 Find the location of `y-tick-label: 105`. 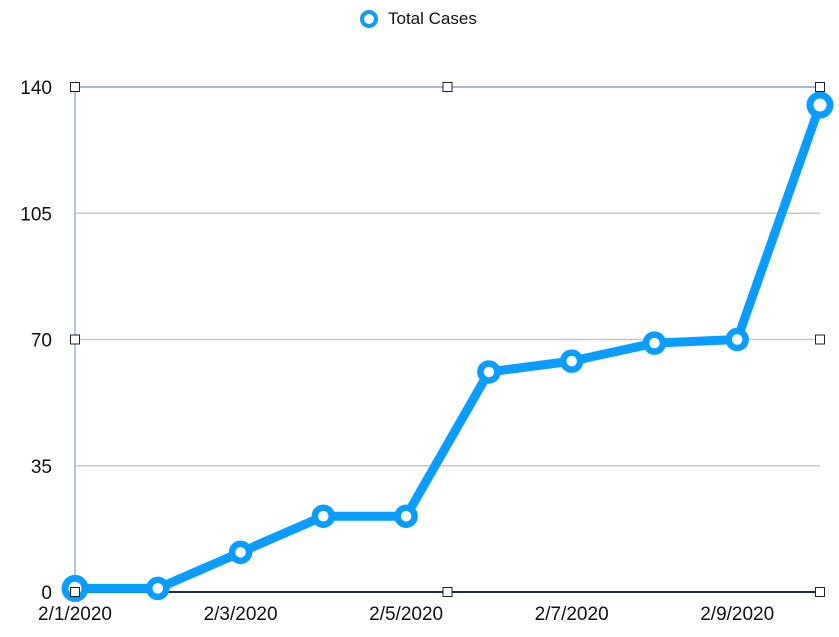

y-tick-label: 105 is located at coordinates (36, 214).